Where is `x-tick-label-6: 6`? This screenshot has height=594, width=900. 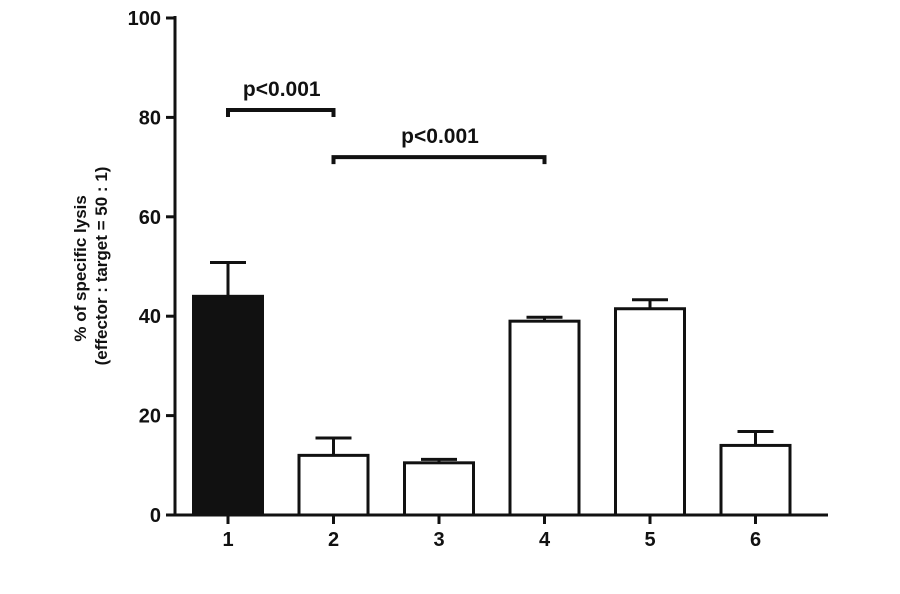
x-tick-label-6: 6 is located at coordinates (755, 540).